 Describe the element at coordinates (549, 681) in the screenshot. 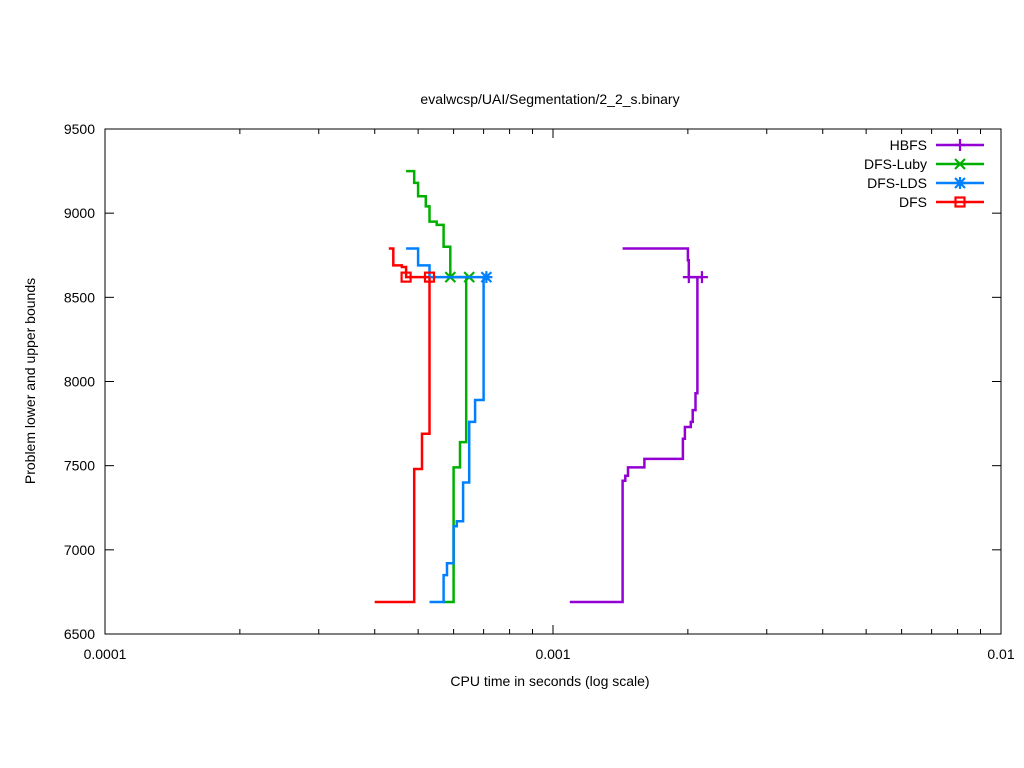

I see `x-axis-label: CPU time in seconds (log scale)` at that location.